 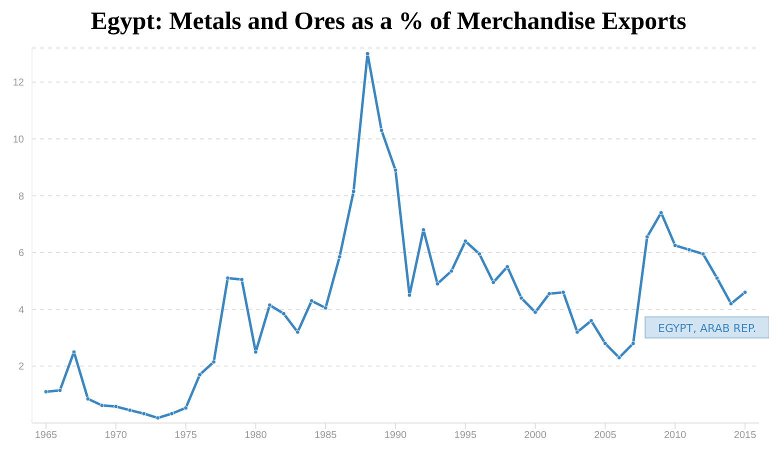 I want to click on chart-title: Egypt: Metals and Ores as a % of Merchandise Exports, so click(x=389, y=22).